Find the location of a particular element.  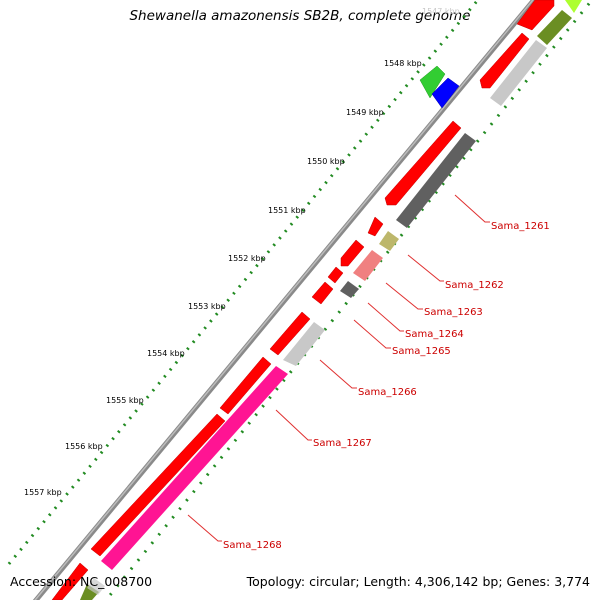

accession-label: Accession: NC_008700 is located at coordinates (81, 581).